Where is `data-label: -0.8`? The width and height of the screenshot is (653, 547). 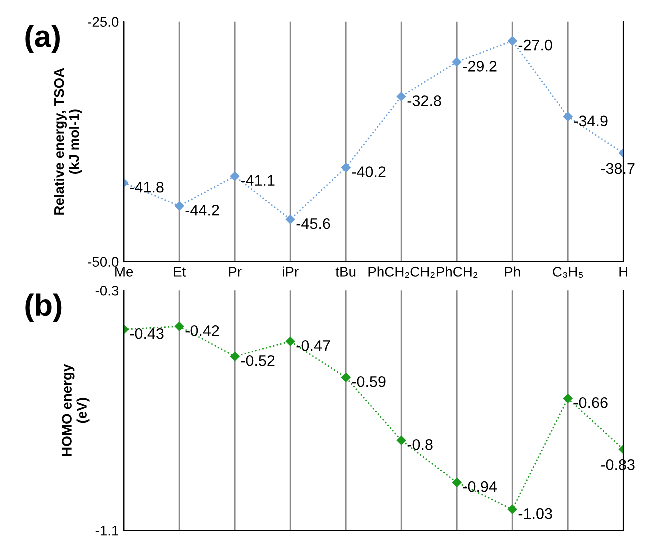
data-label: -0.8 is located at coordinates (420, 444).